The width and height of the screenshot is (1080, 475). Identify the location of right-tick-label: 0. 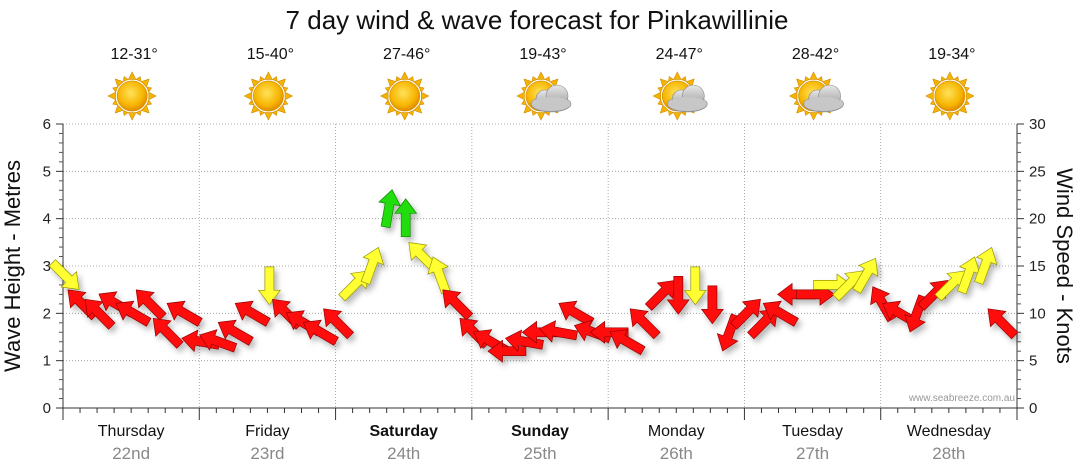
(1033, 408).